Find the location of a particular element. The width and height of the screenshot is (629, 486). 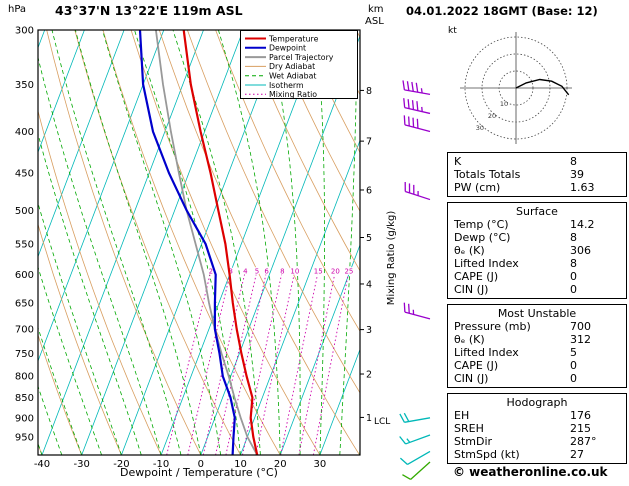

table-row: Temp (°C) 14.2 is located at coordinates (537, 224).